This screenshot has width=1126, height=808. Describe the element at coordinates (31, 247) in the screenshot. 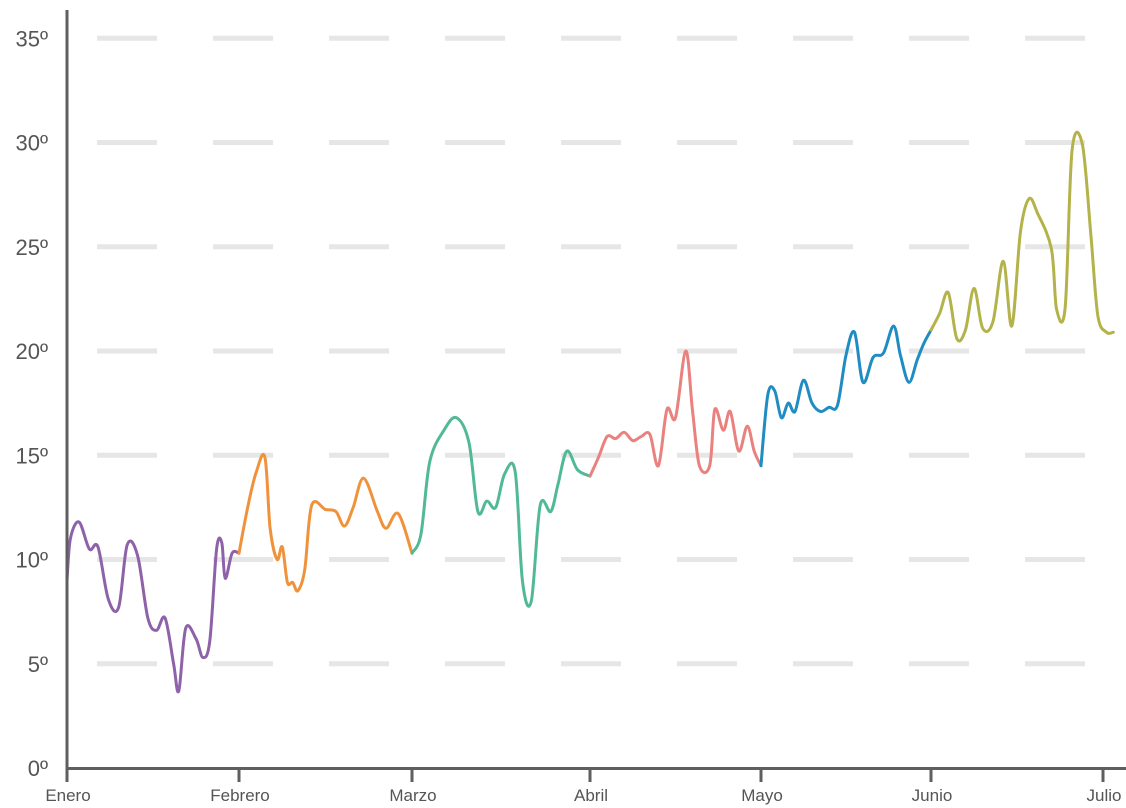

I see `y-tick-label: 25º` at that location.